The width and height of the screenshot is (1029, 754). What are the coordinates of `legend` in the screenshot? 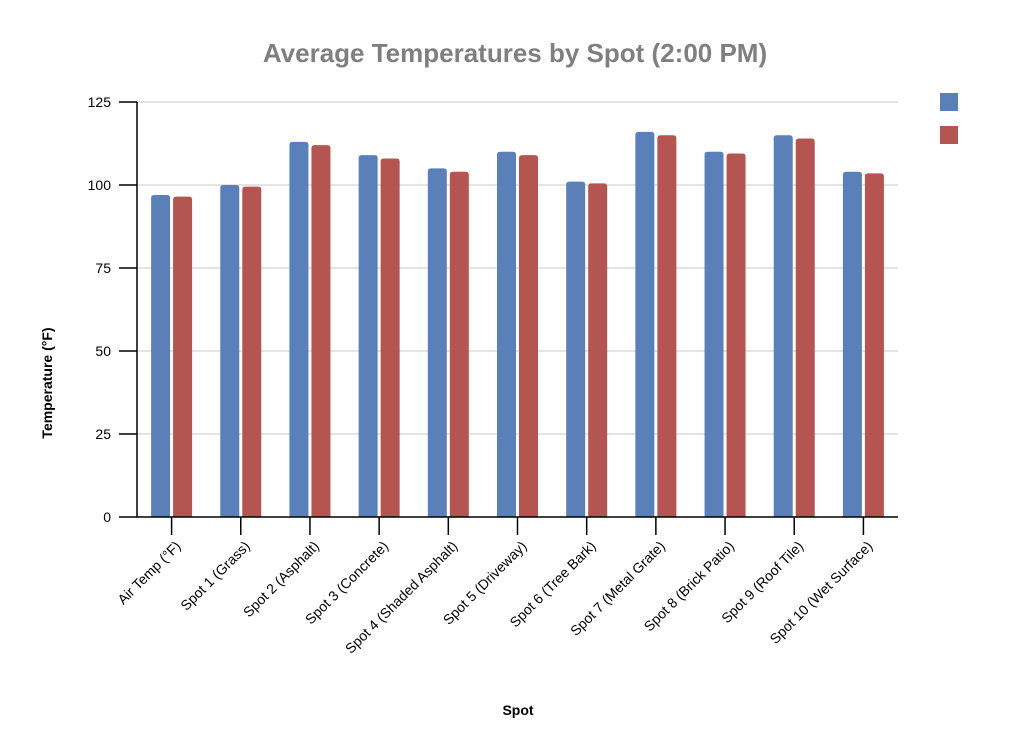 It's located at (949, 118).